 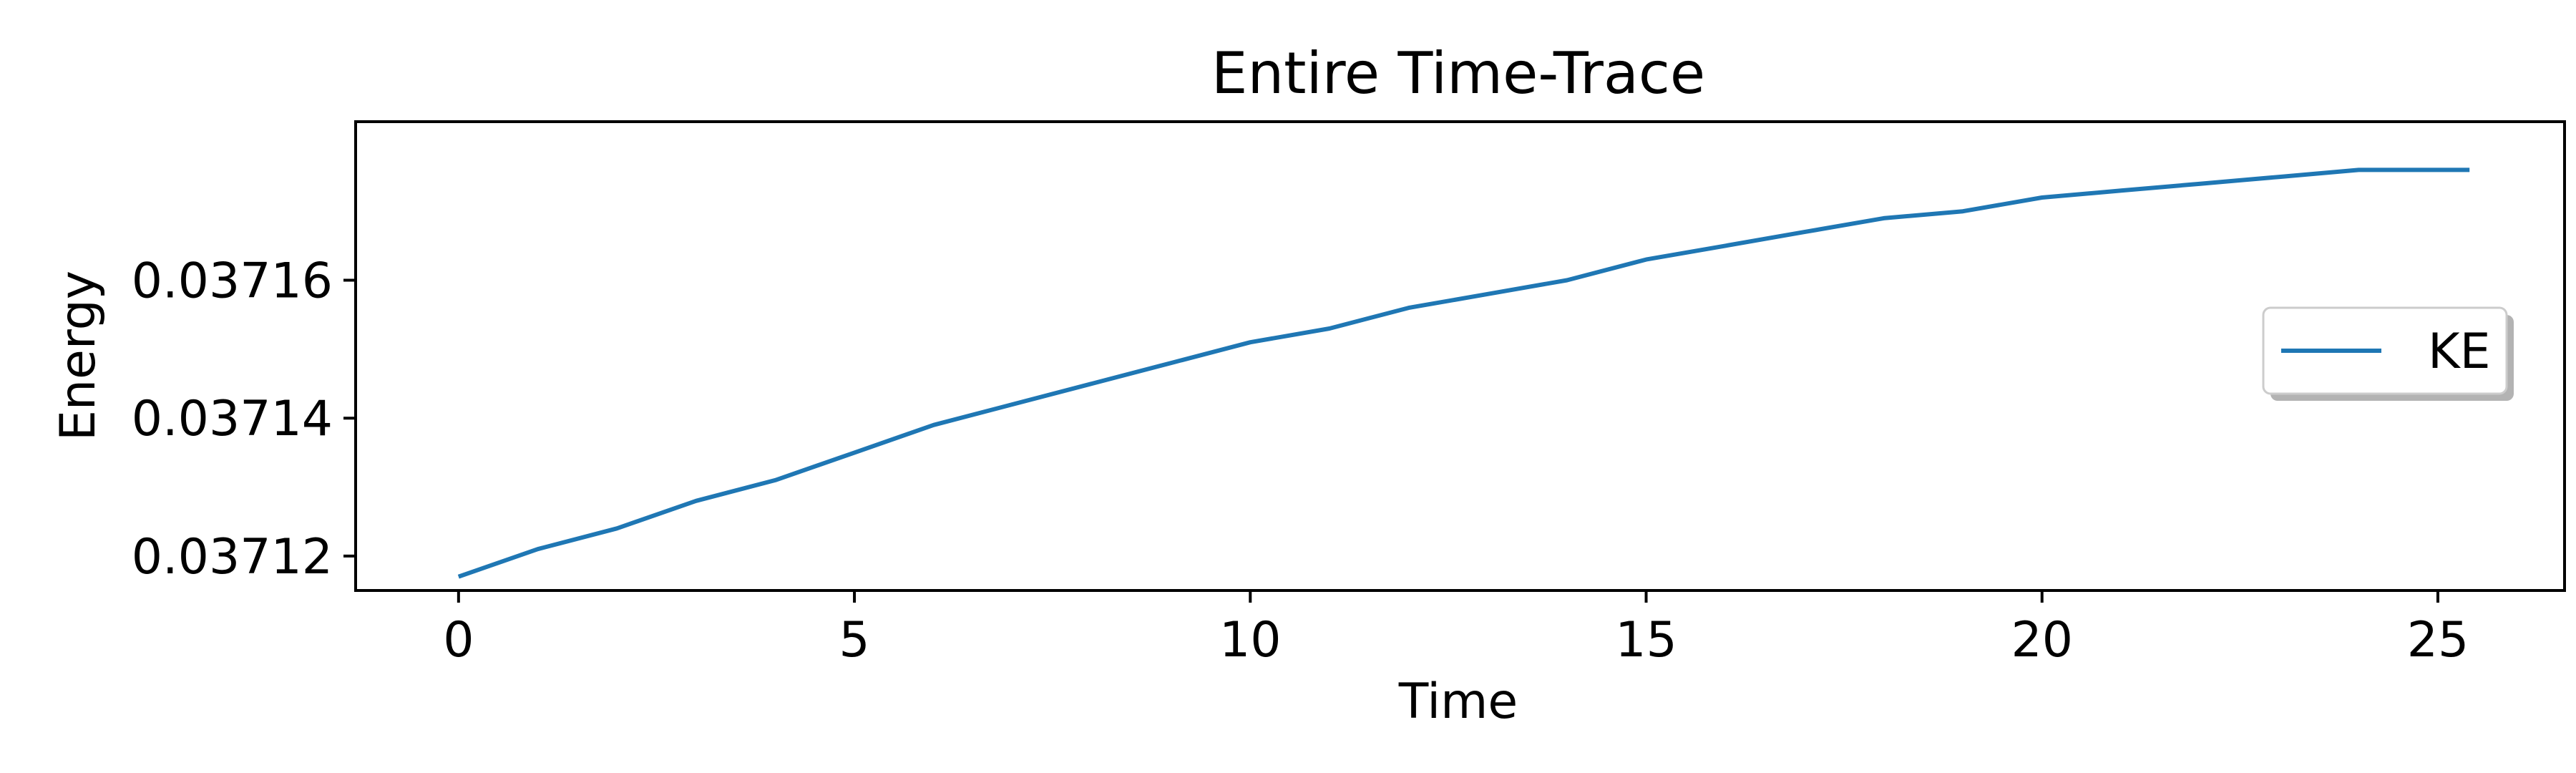 I want to click on legend-box, so click(x=2385, y=350).